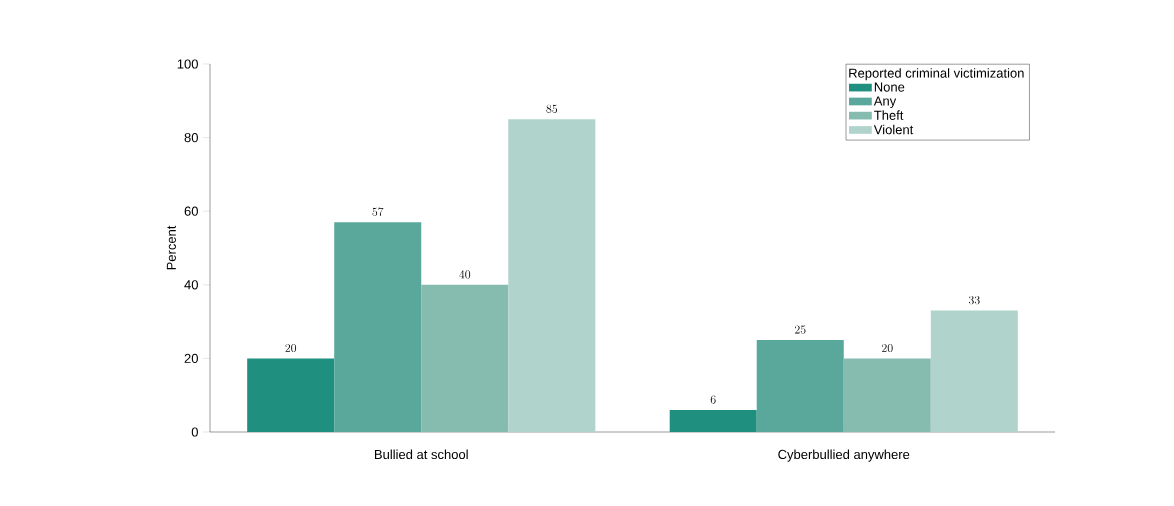  I want to click on legend-label: None, so click(889, 87).